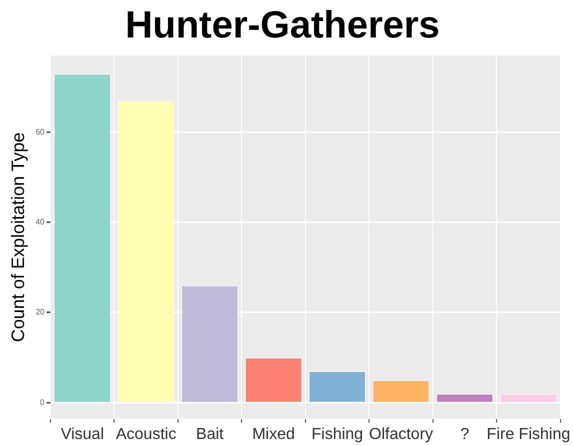  Describe the element at coordinates (282, 25) in the screenshot. I see `chart-title: Hunter-Gatherers` at that location.